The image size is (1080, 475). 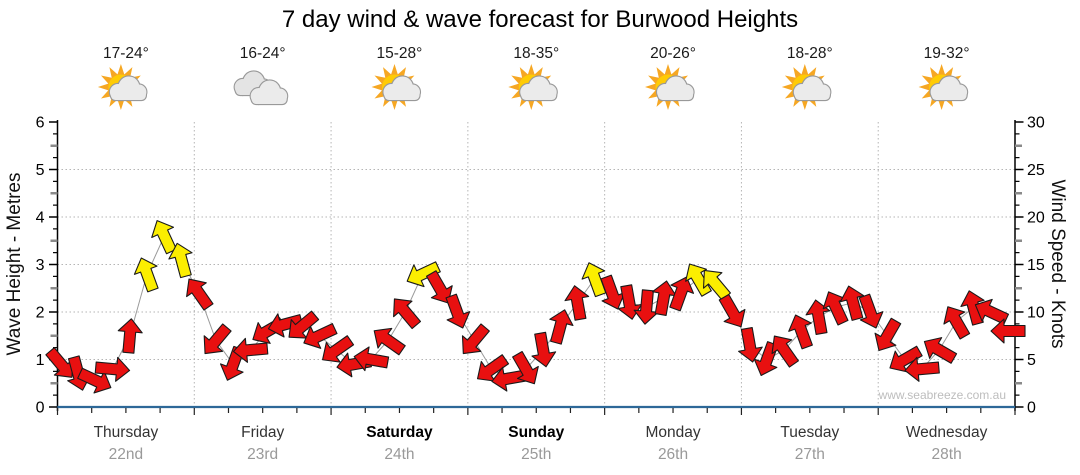 I want to click on left-axis-tick-label: 2, so click(x=40, y=313).